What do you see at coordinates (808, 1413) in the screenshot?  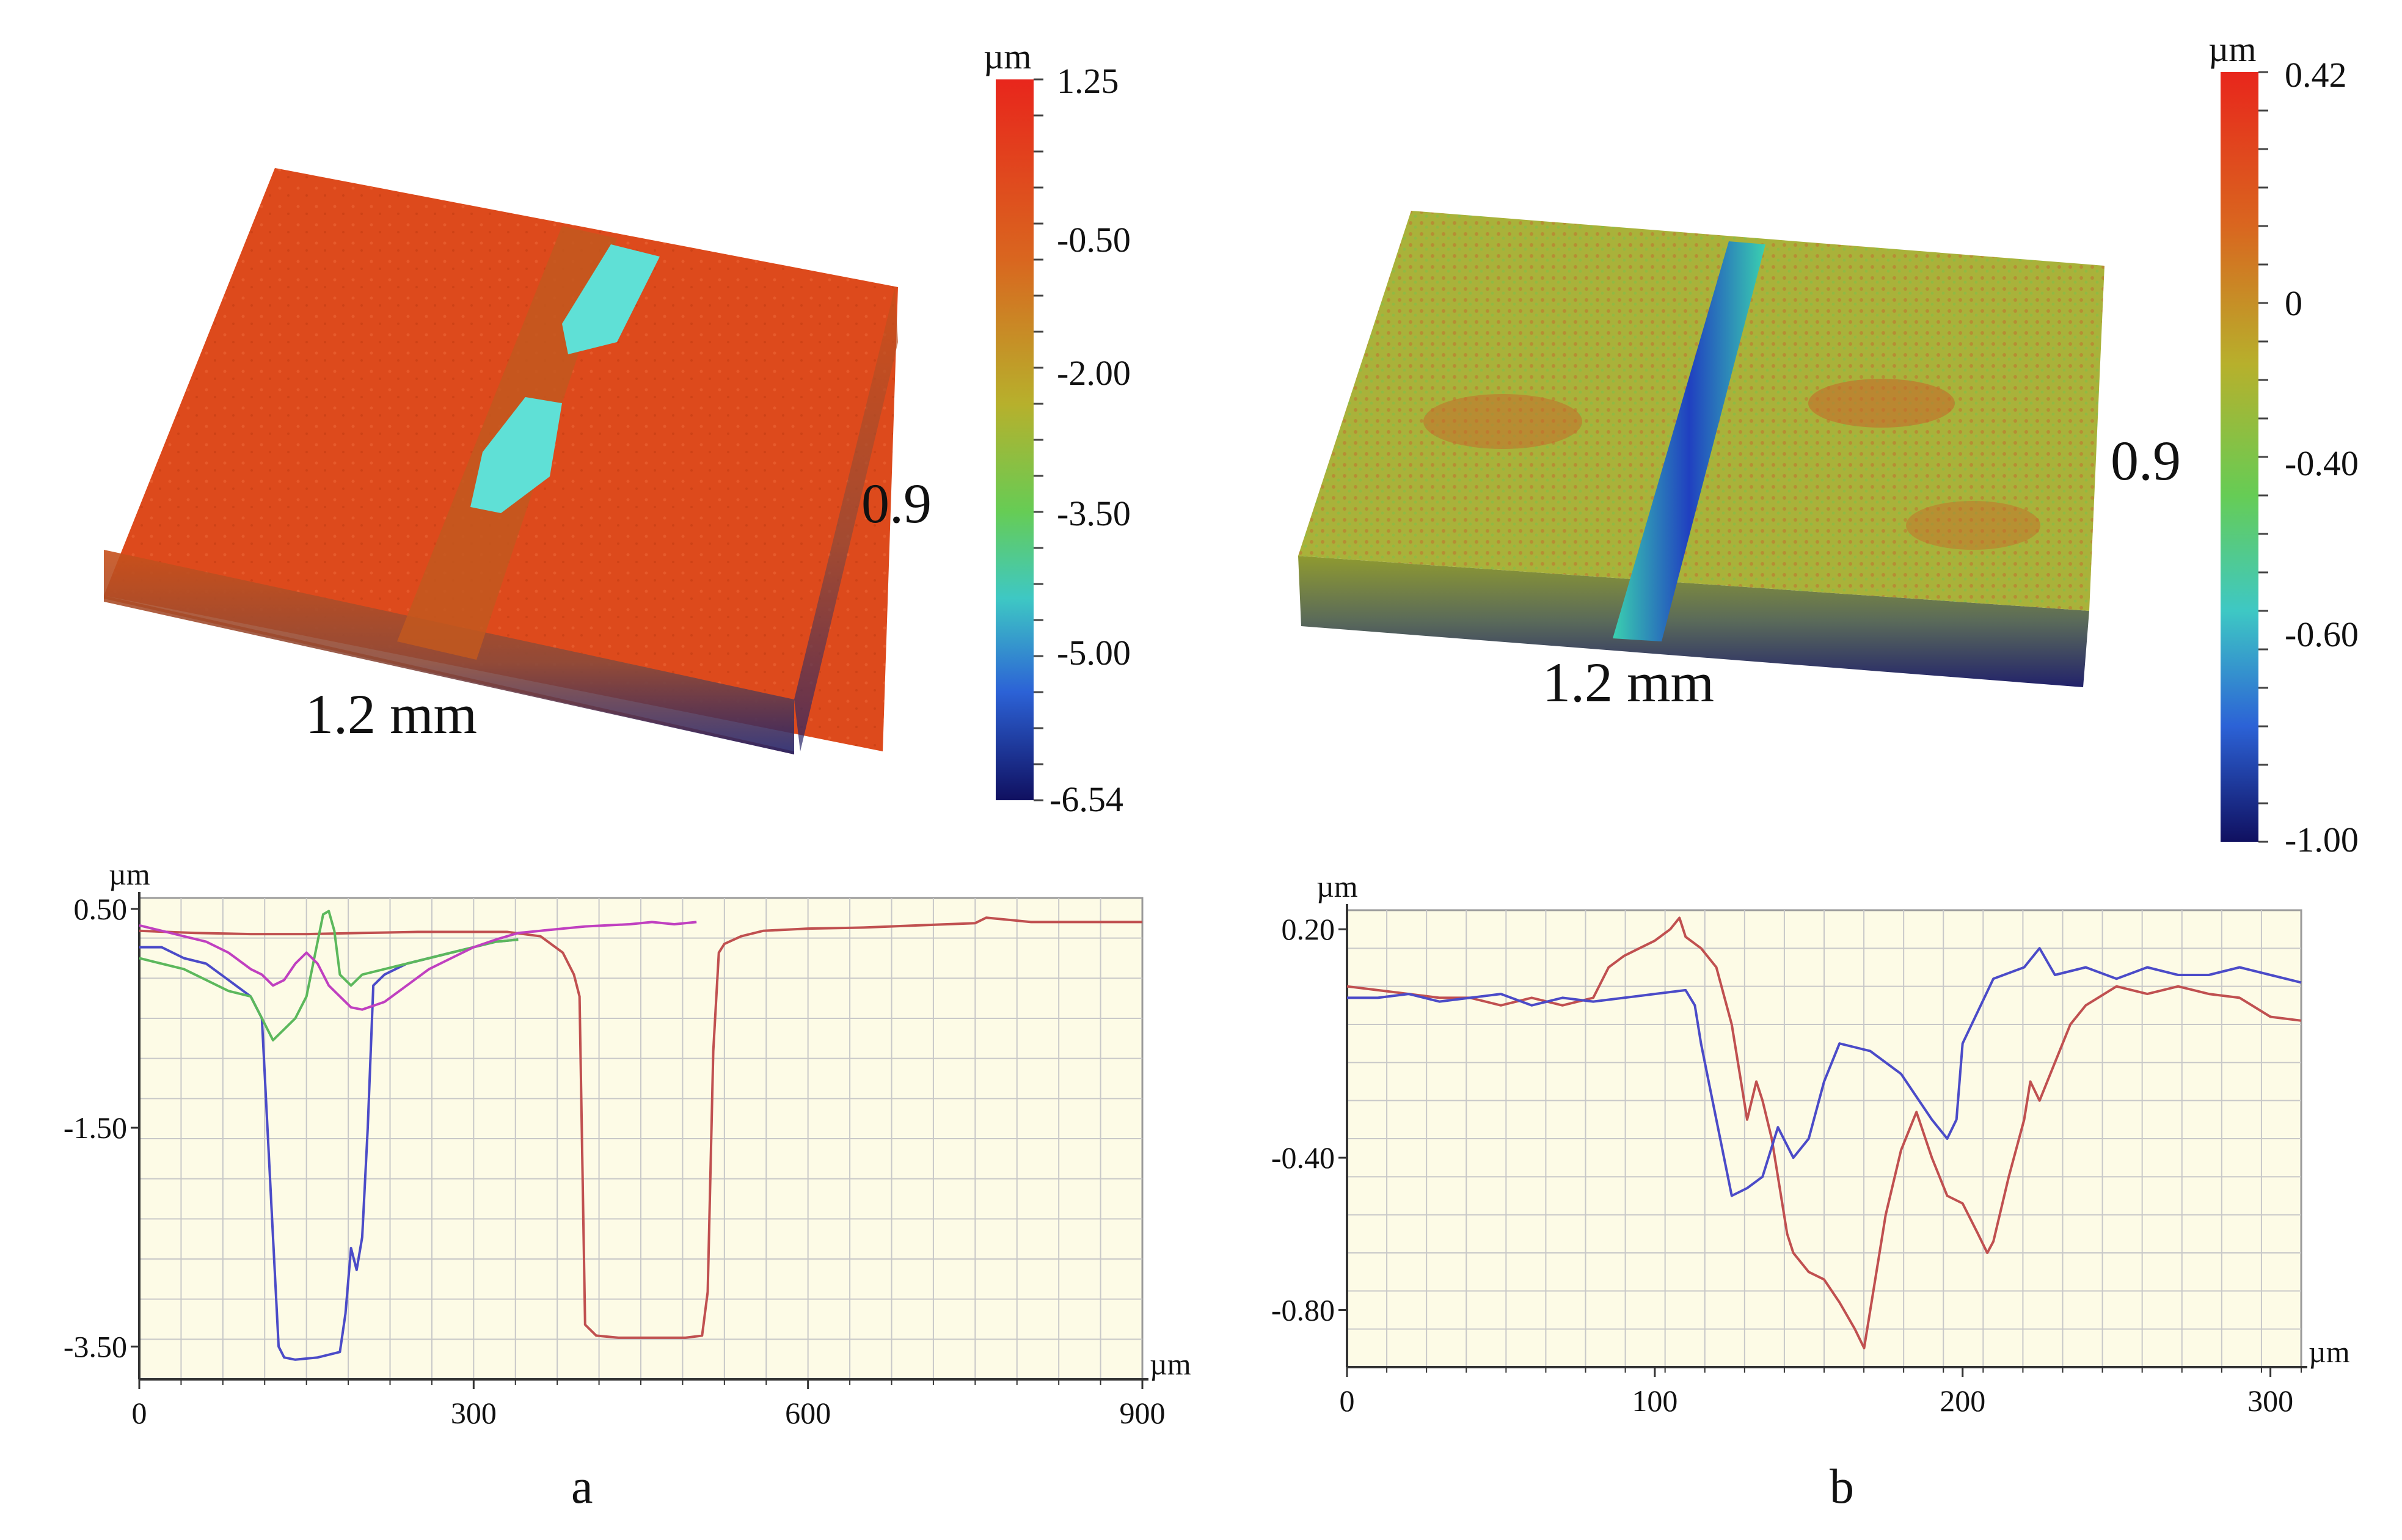 I see `x-tick-label: 600` at bounding box center [808, 1413].